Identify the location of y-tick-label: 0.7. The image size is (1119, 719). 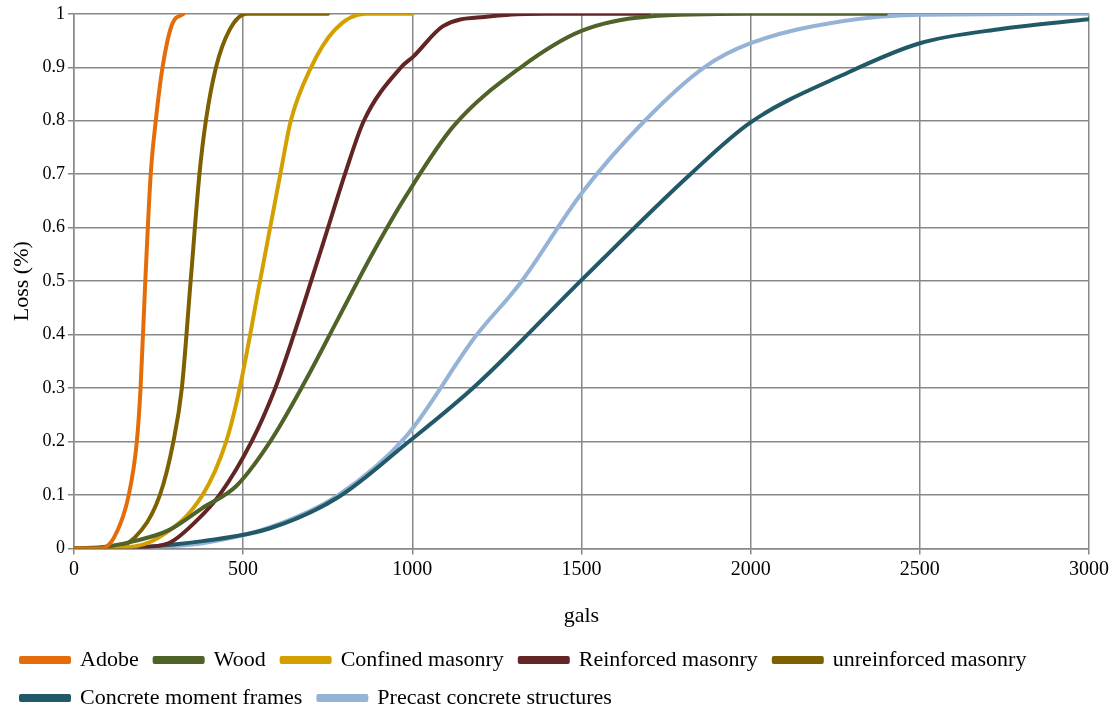
(53, 172).